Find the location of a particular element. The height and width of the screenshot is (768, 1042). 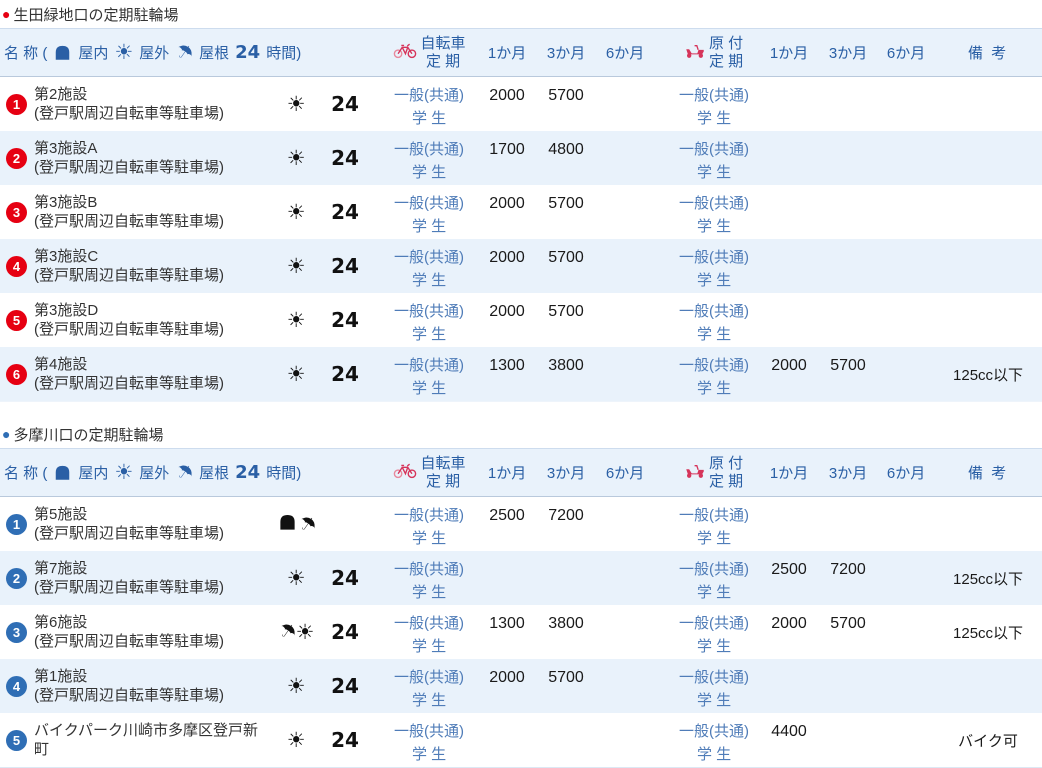

row-number-badge: 1 is located at coordinates (16, 524).